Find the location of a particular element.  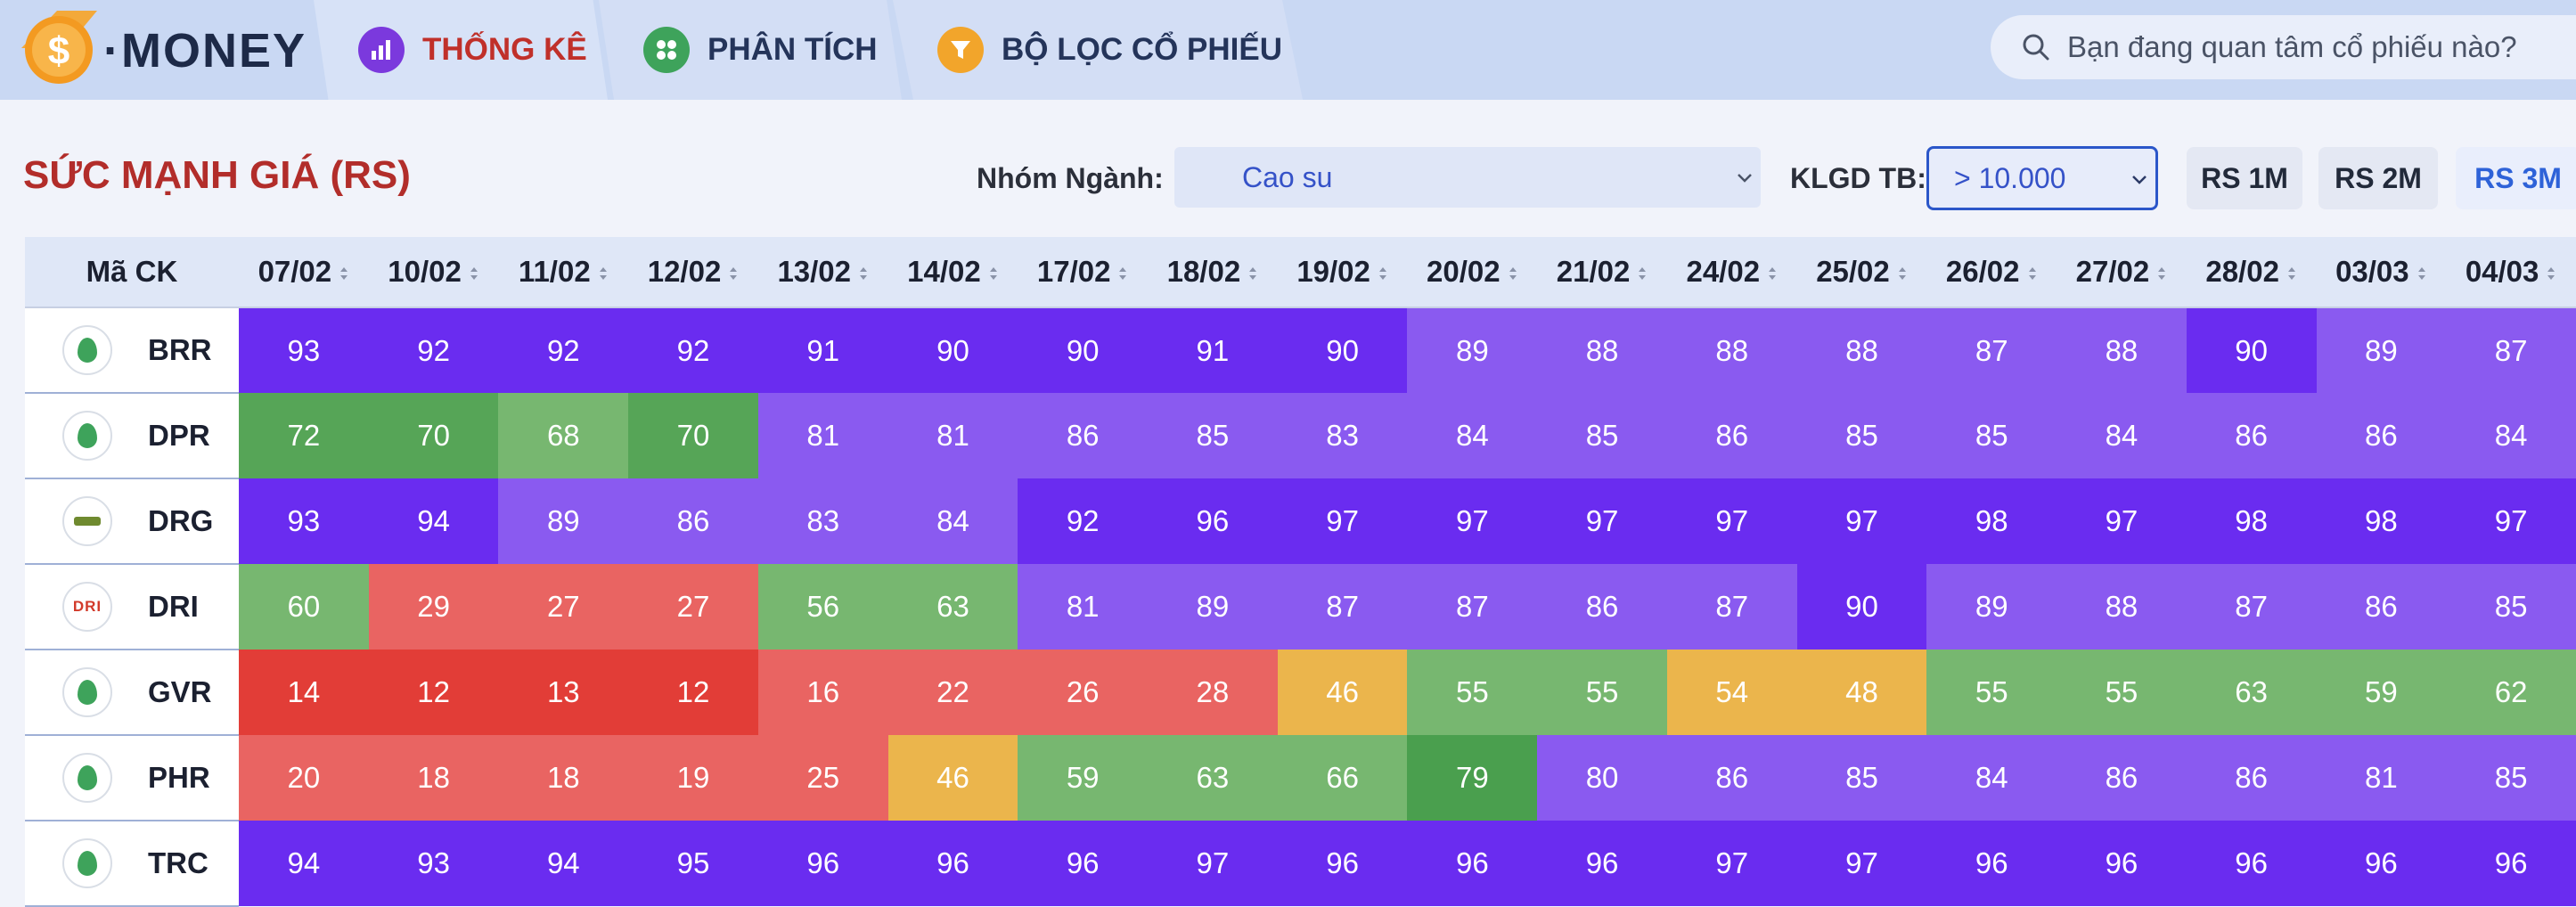

date-column-header: 13/02 is located at coordinates (822, 272).